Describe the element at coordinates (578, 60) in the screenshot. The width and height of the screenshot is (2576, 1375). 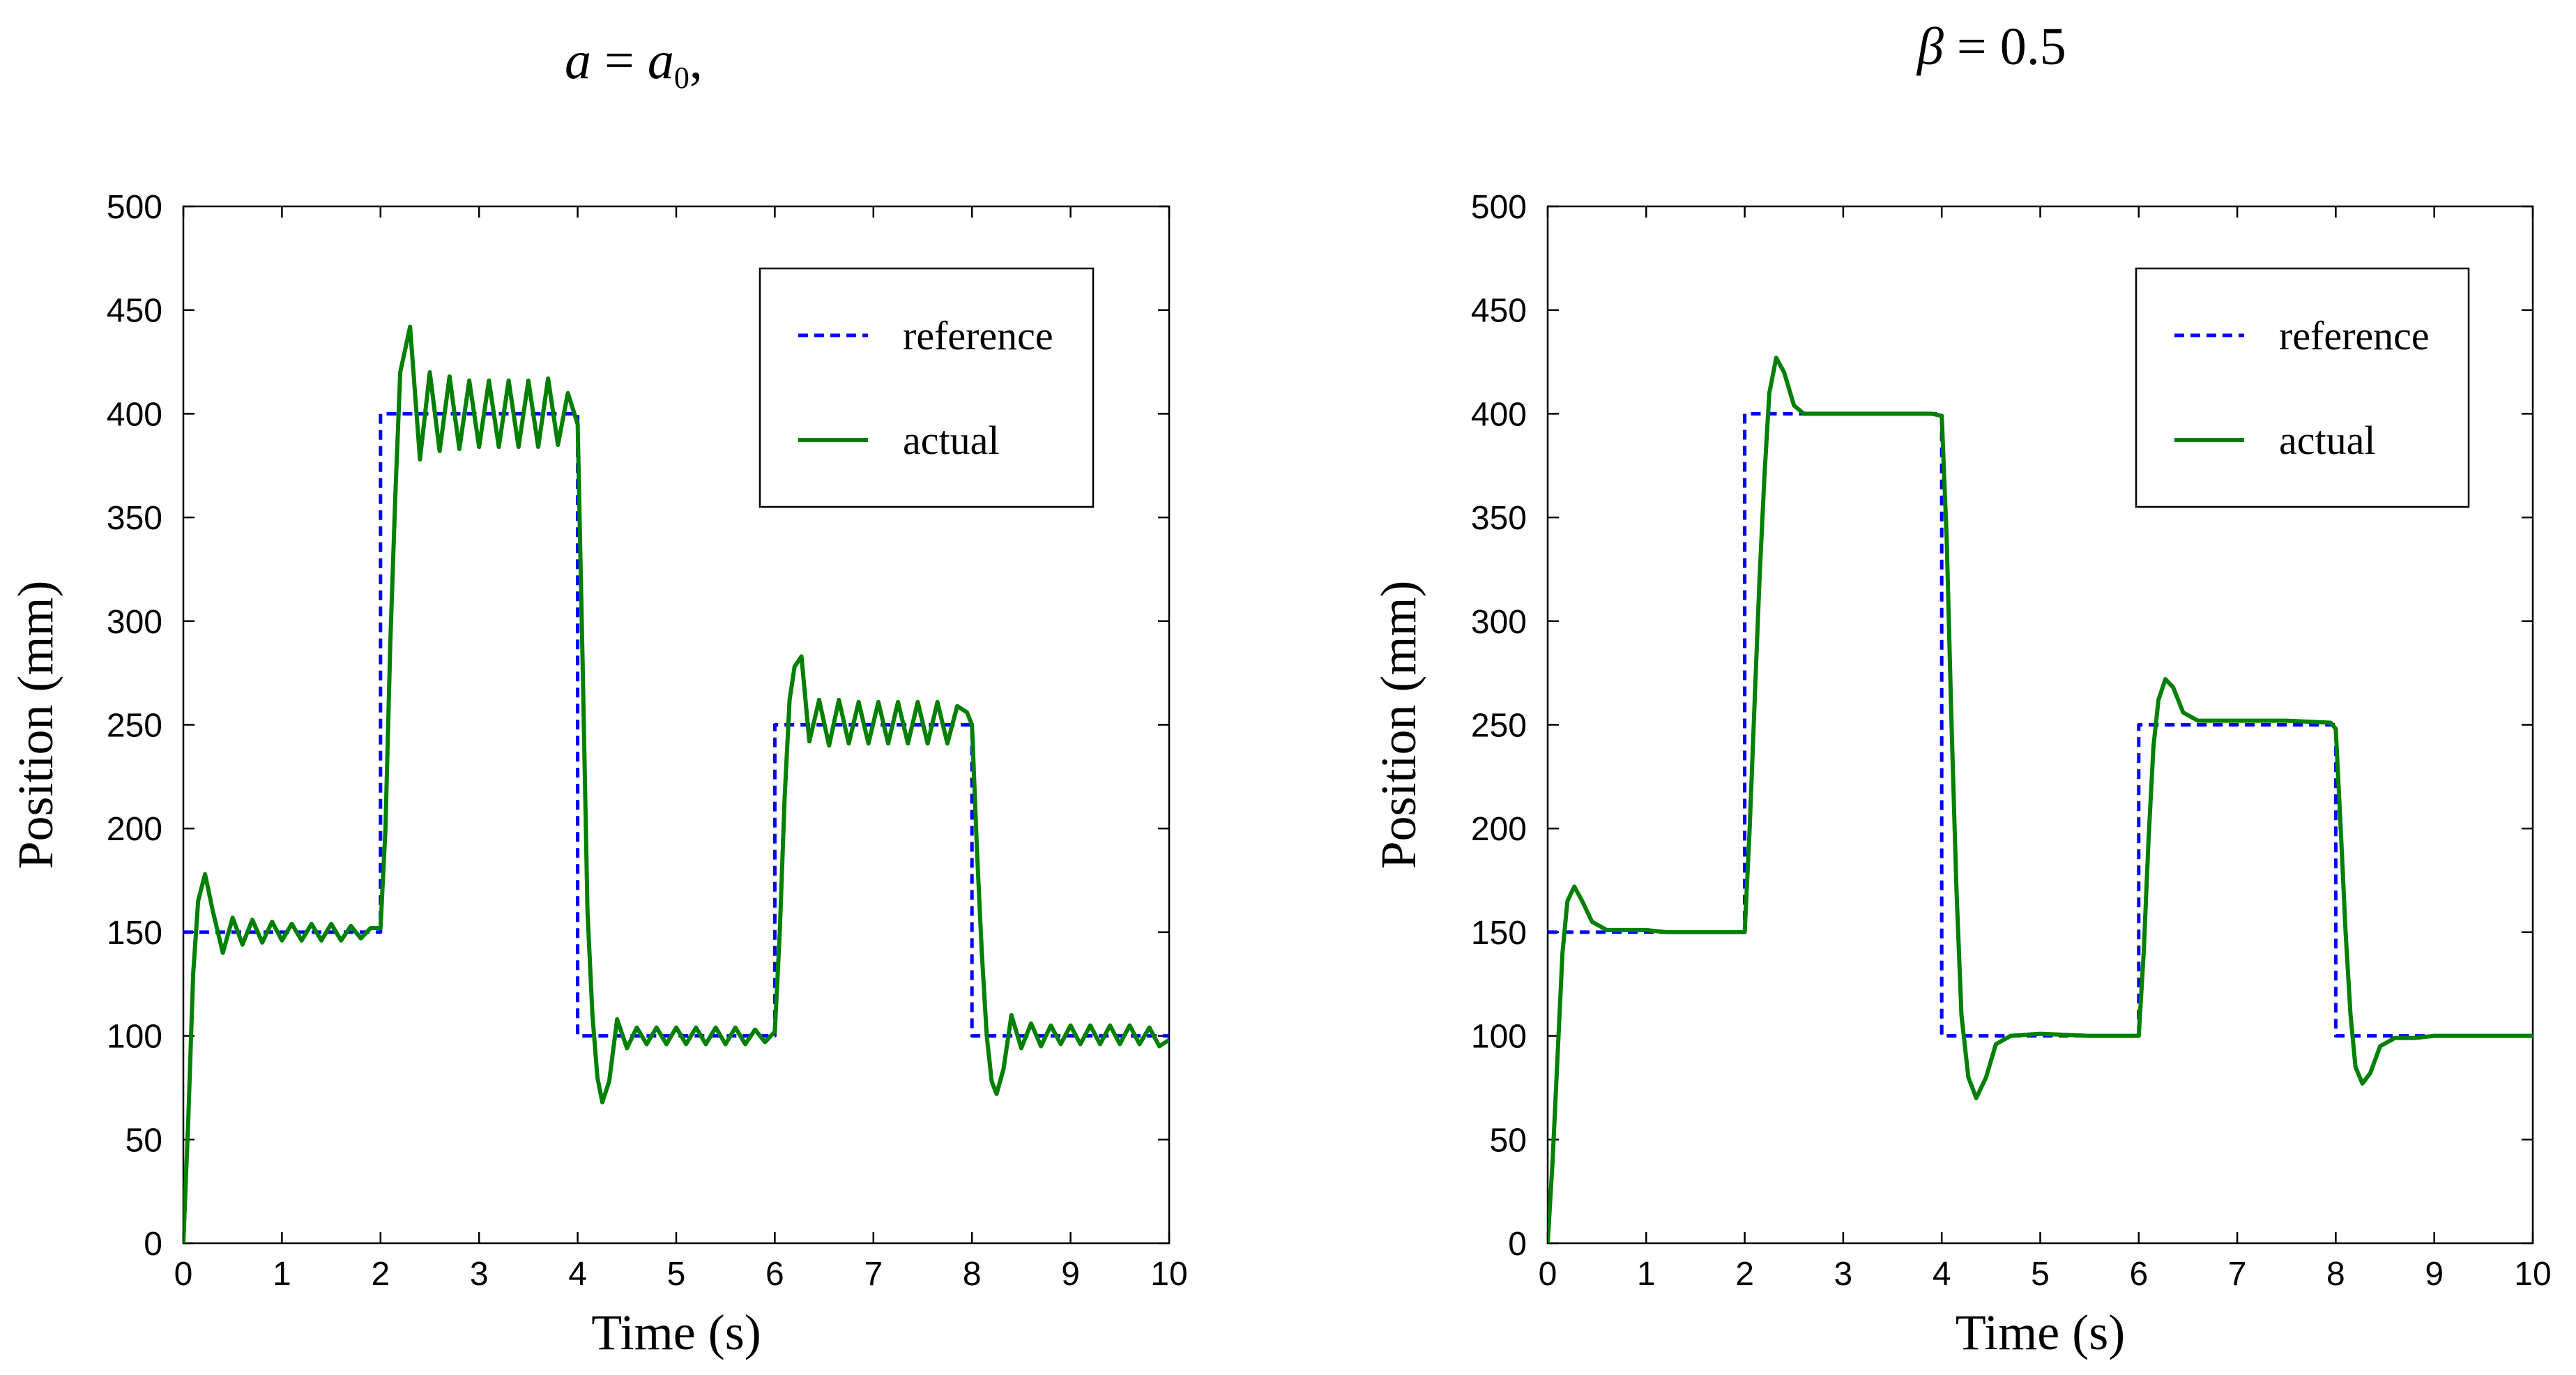
I see `chart-1-title-var: a` at that location.